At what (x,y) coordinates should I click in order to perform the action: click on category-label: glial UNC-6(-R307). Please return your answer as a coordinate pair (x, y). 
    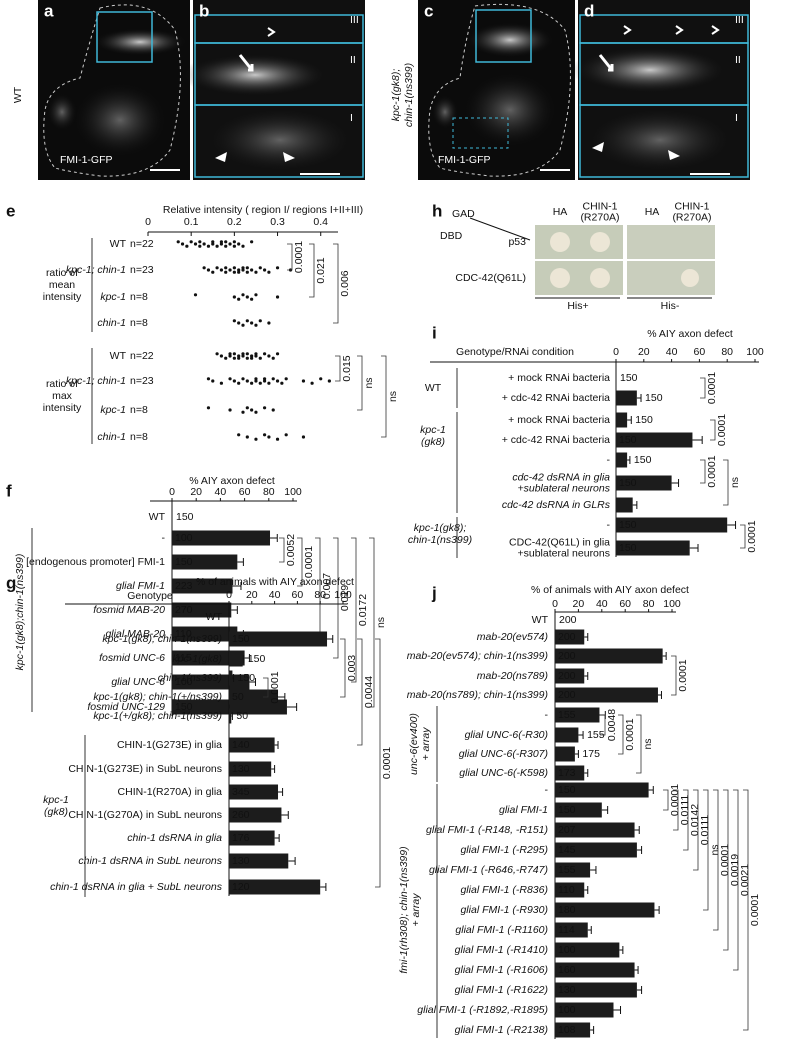
    Looking at the image, I should click on (503, 754).